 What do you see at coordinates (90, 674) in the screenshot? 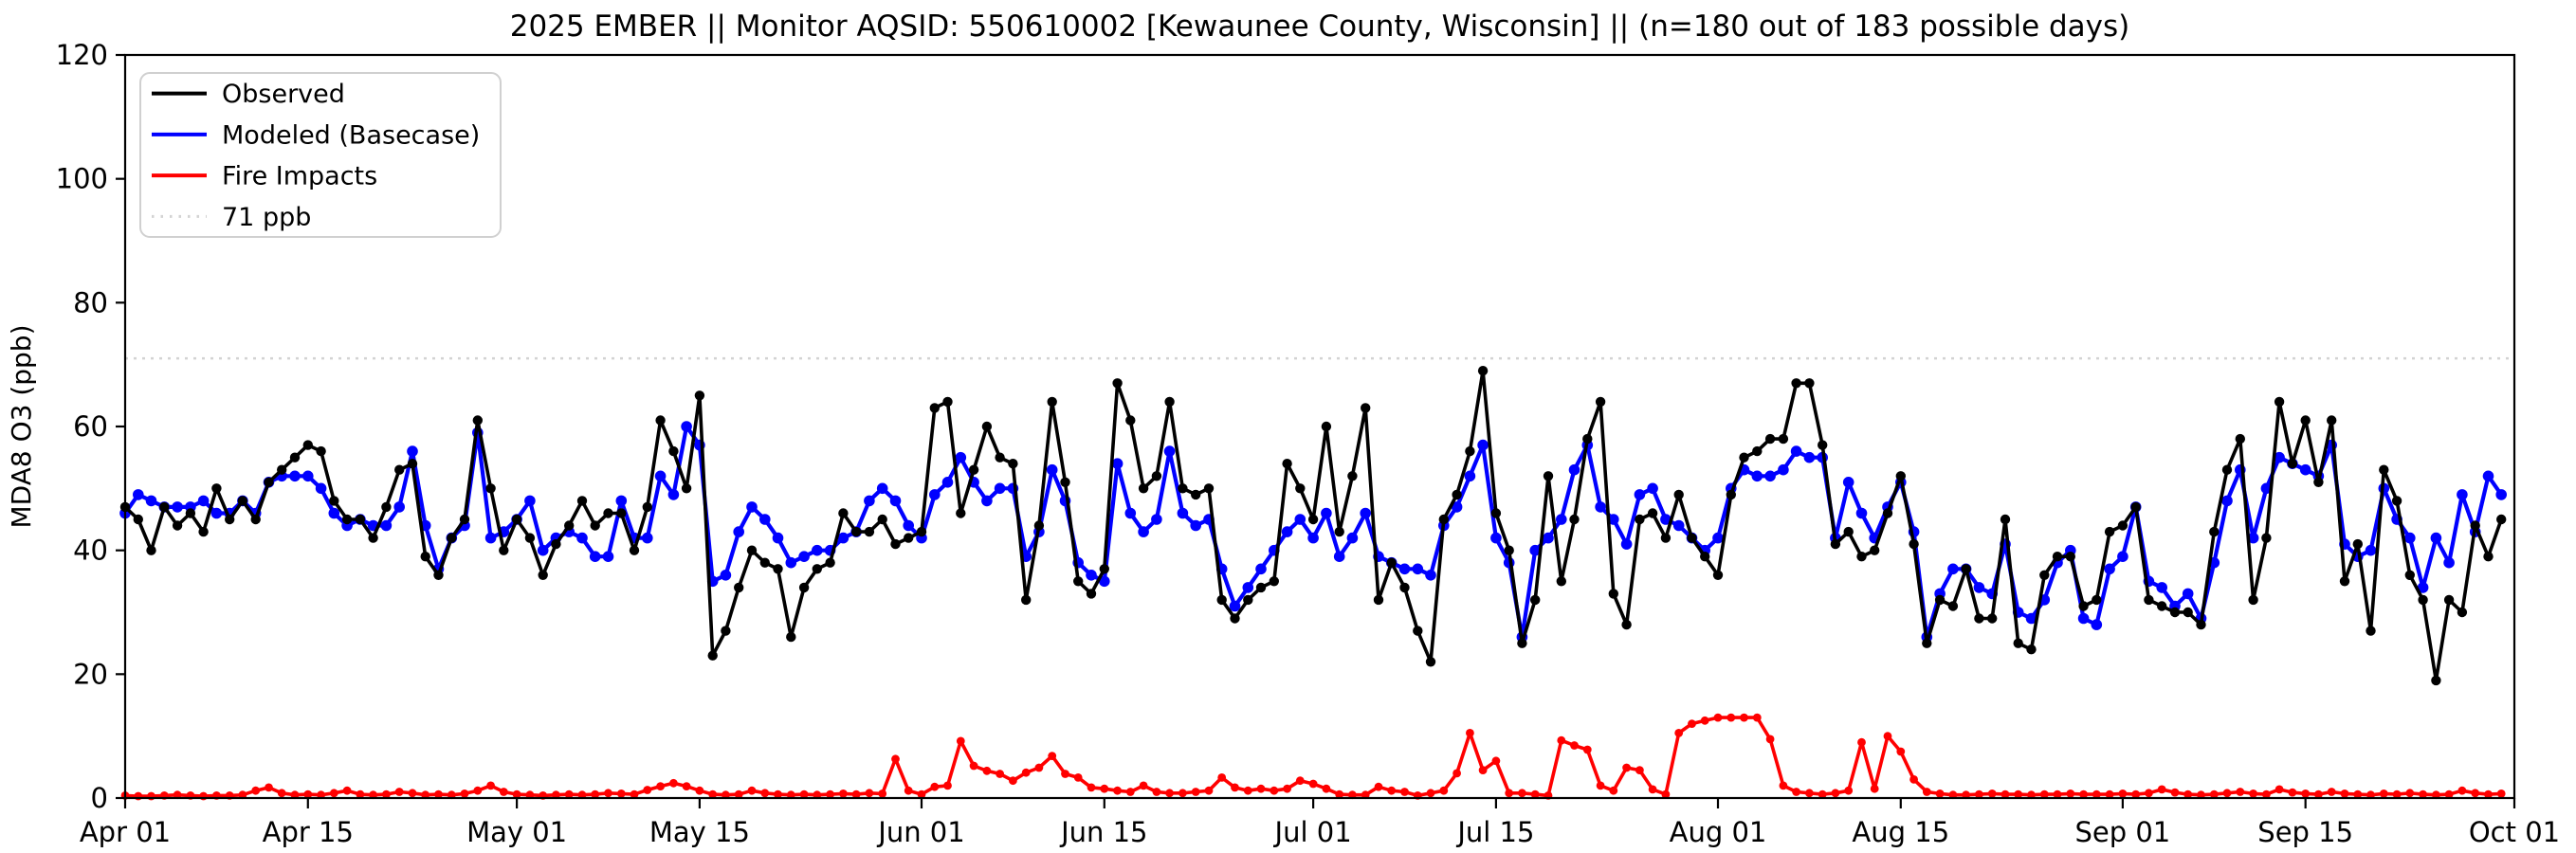
I see `y-tick-label: 20` at bounding box center [90, 674].